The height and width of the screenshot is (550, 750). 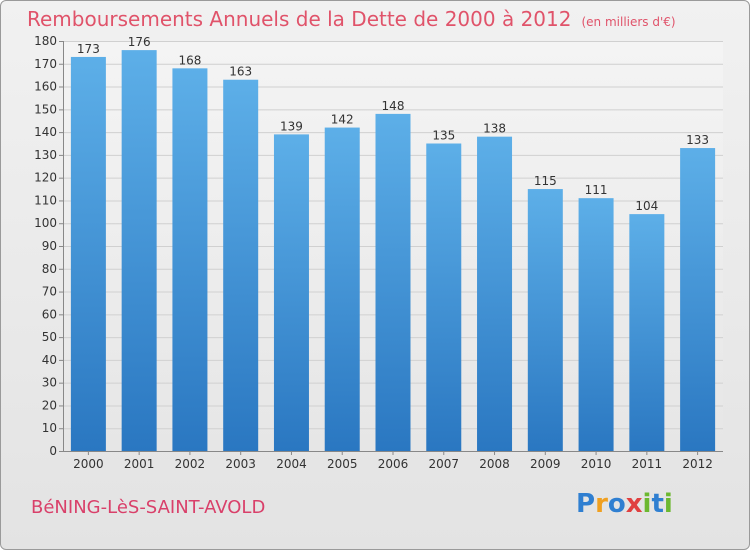 I want to click on y-tick-label: 160, so click(x=45, y=87).